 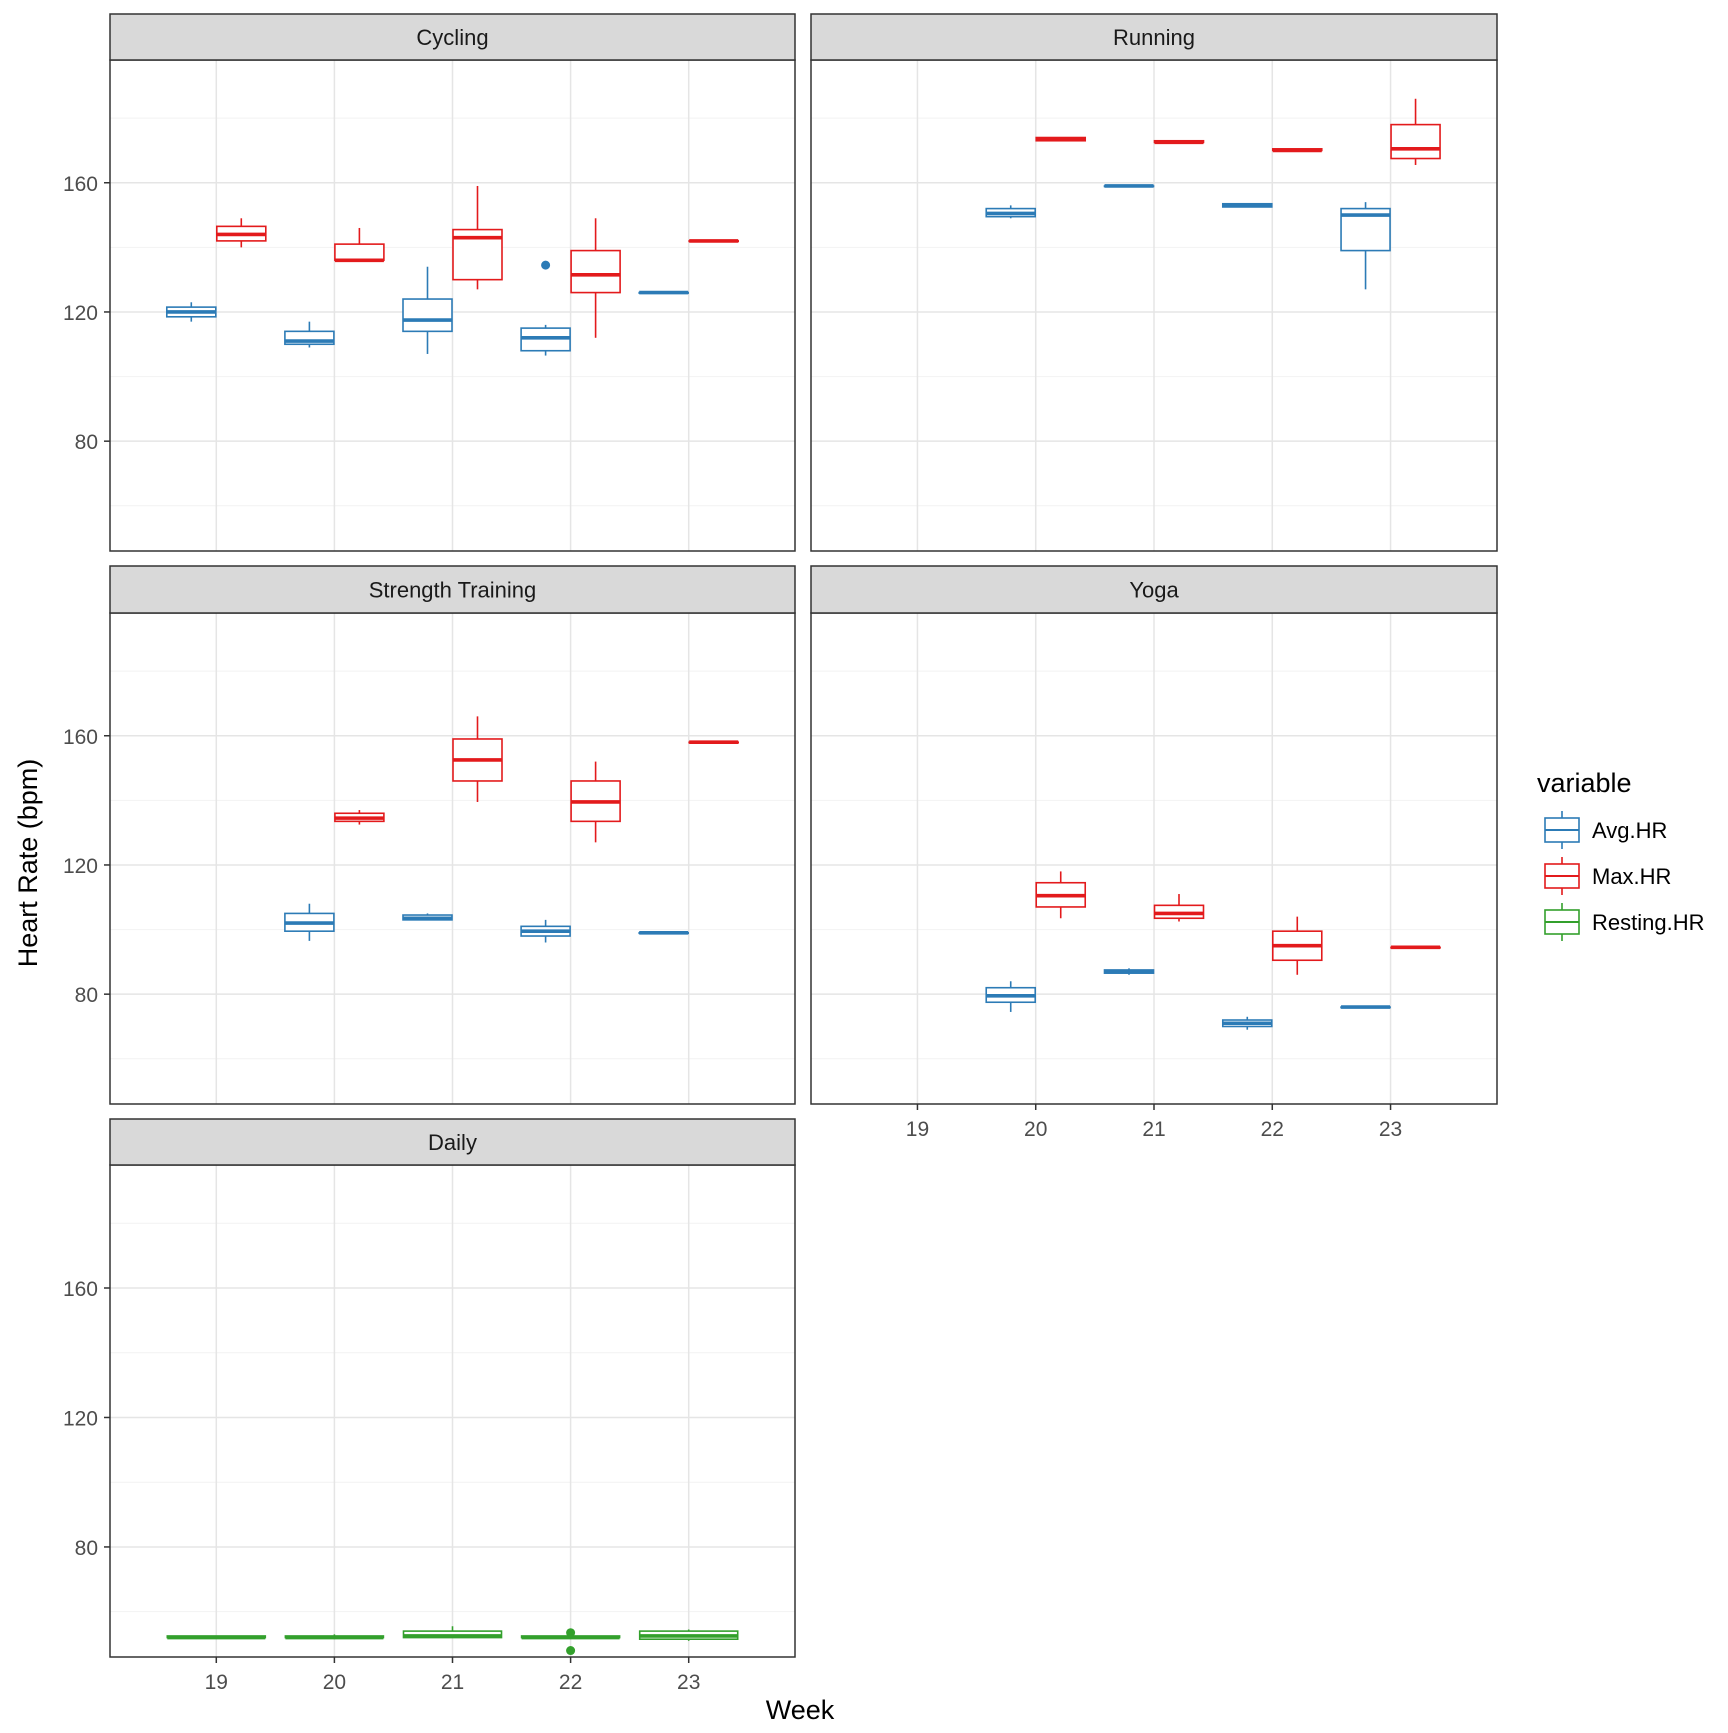 What do you see at coordinates (28, 863) in the screenshot?
I see `y-axis-title: Heart Rate (bpm)` at bounding box center [28, 863].